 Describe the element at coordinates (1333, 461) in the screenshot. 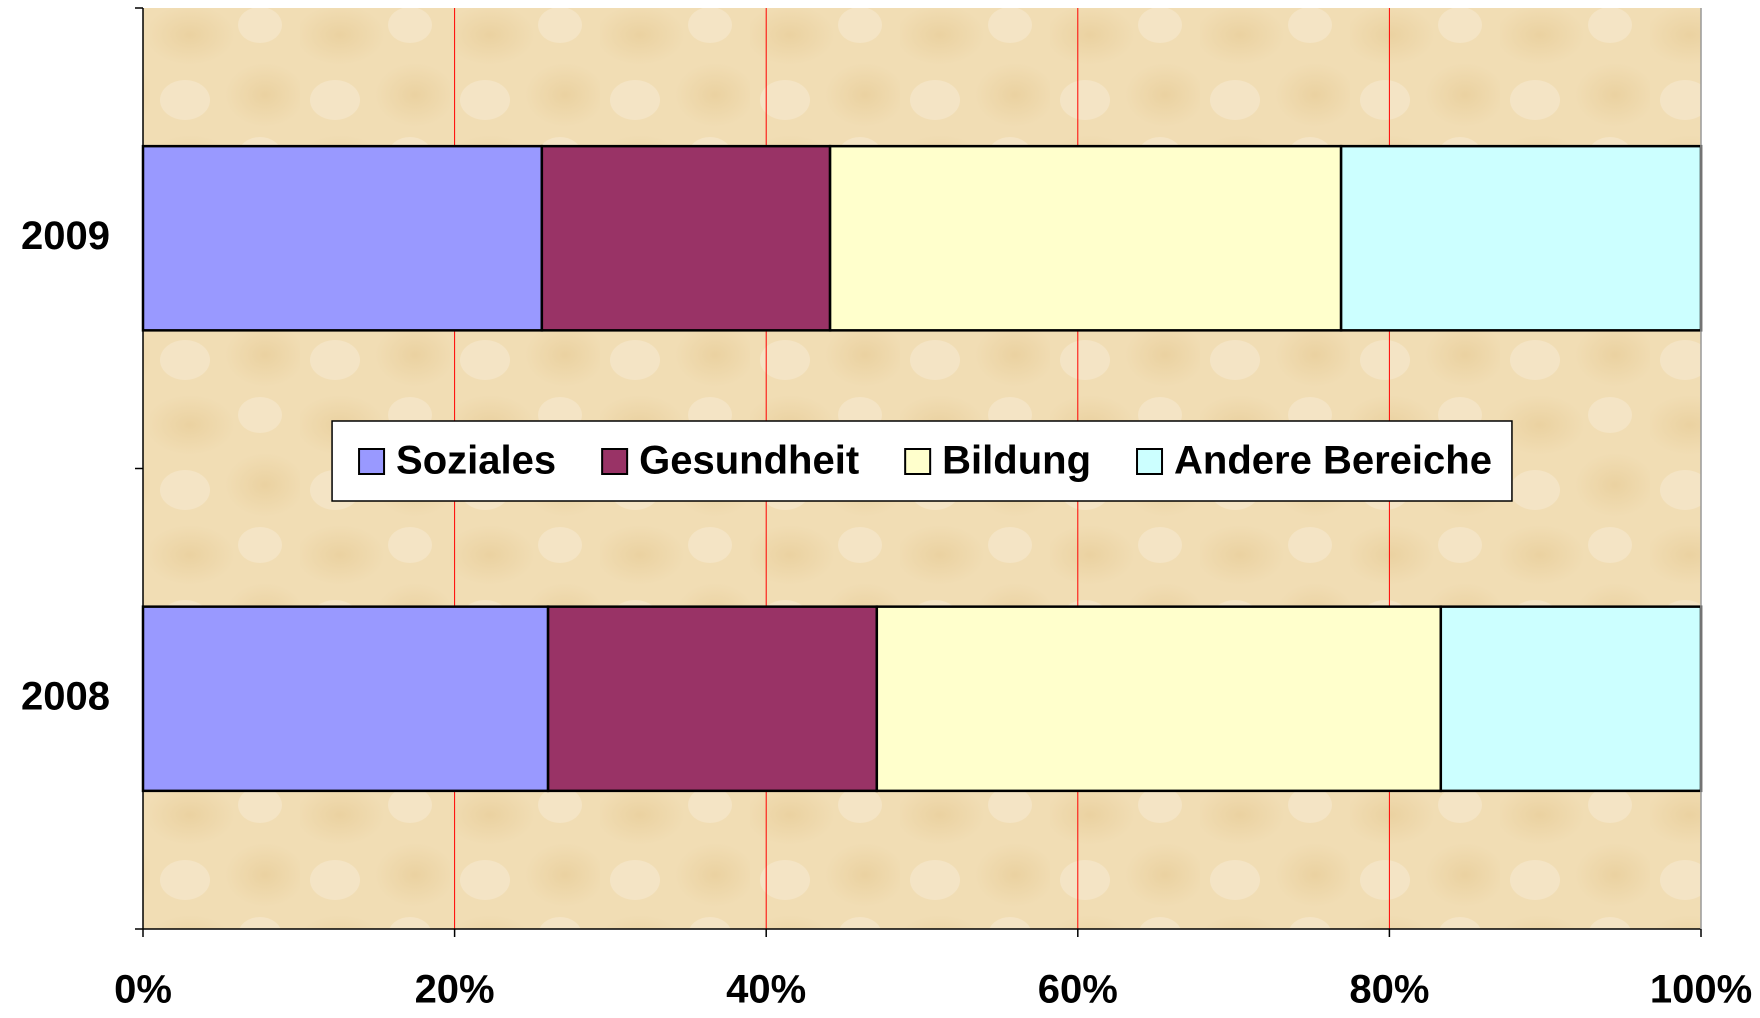

I see `legend-label: Andere Bereiche` at that location.